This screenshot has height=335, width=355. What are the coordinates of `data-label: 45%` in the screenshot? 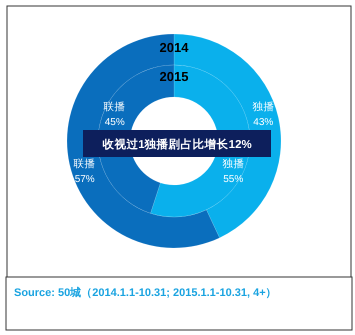 It's located at (114, 122).